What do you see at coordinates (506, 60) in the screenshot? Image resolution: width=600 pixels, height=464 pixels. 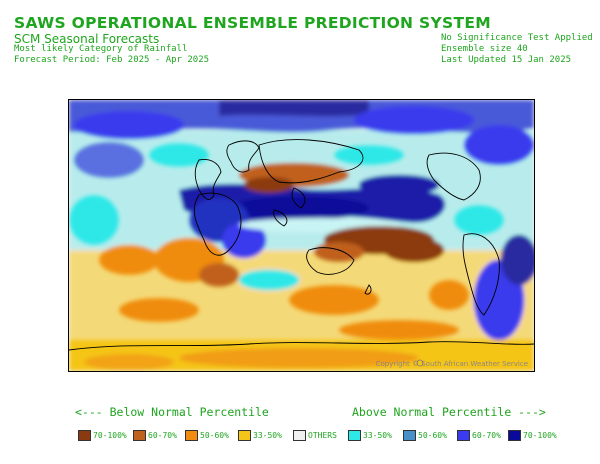 I see `last-updated: Last Updated 15 Jan 2025` at bounding box center [506, 60].